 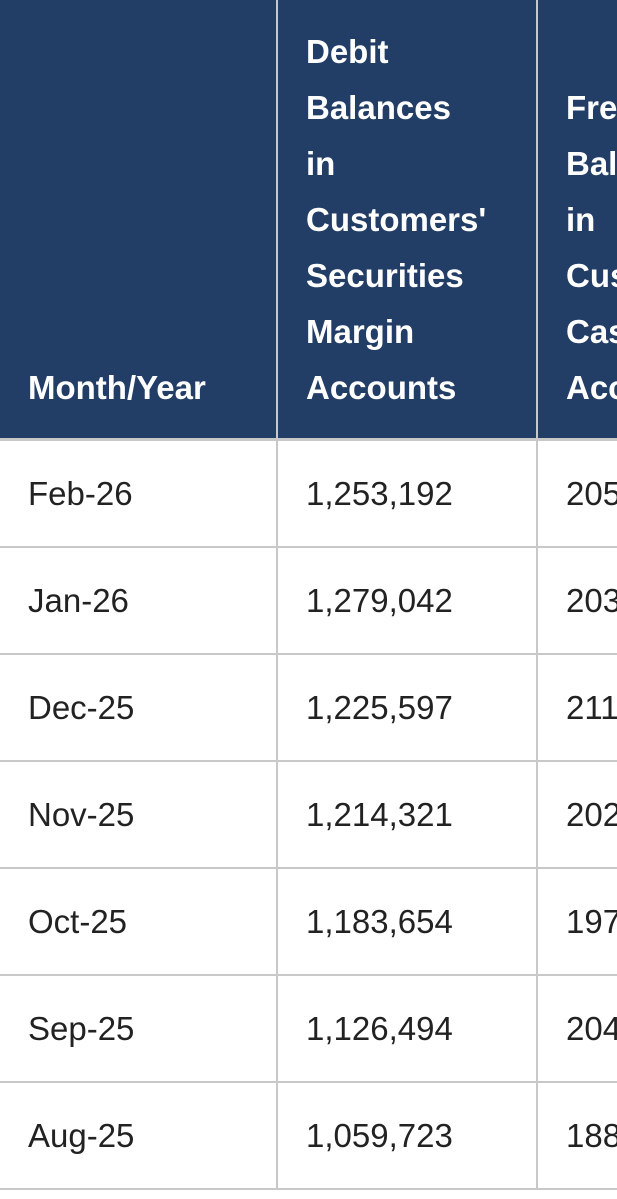 What do you see at coordinates (576, 1029) in the screenshot?
I see `cell-free-credit: 204` at bounding box center [576, 1029].